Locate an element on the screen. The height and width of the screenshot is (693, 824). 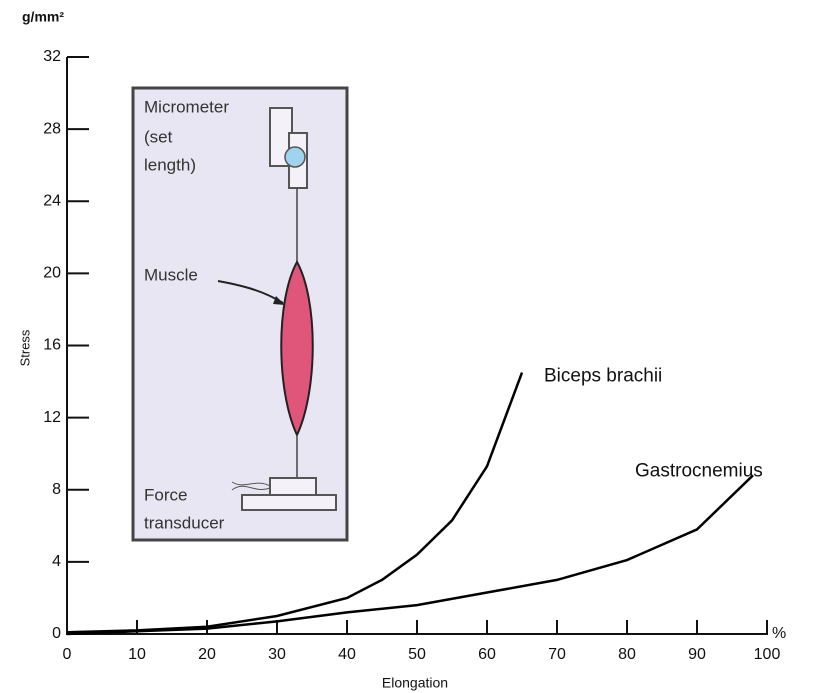
y-tick-label: 12 is located at coordinates (52, 417).